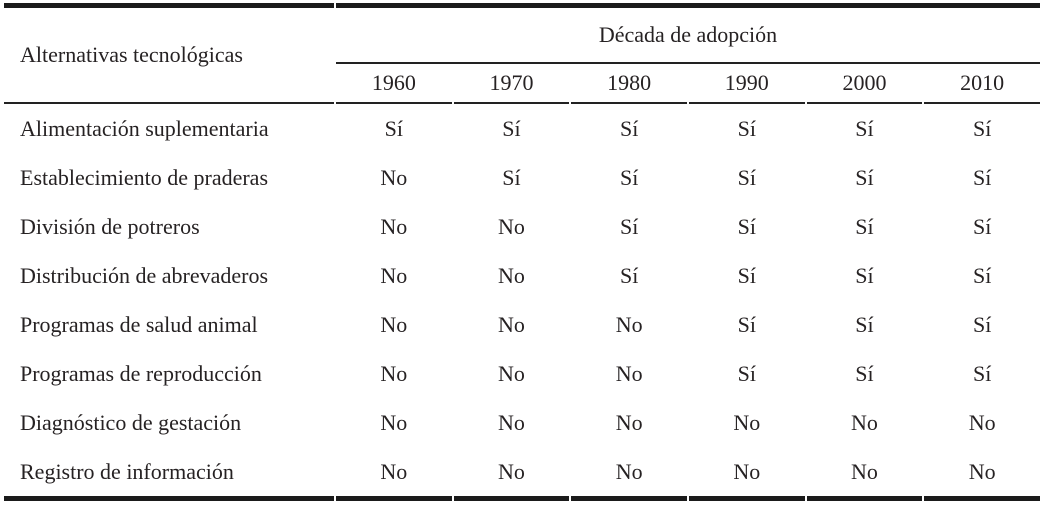  Describe the element at coordinates (746, 84) in the screenshot. I see `column-header-1990: 1990` at that location.